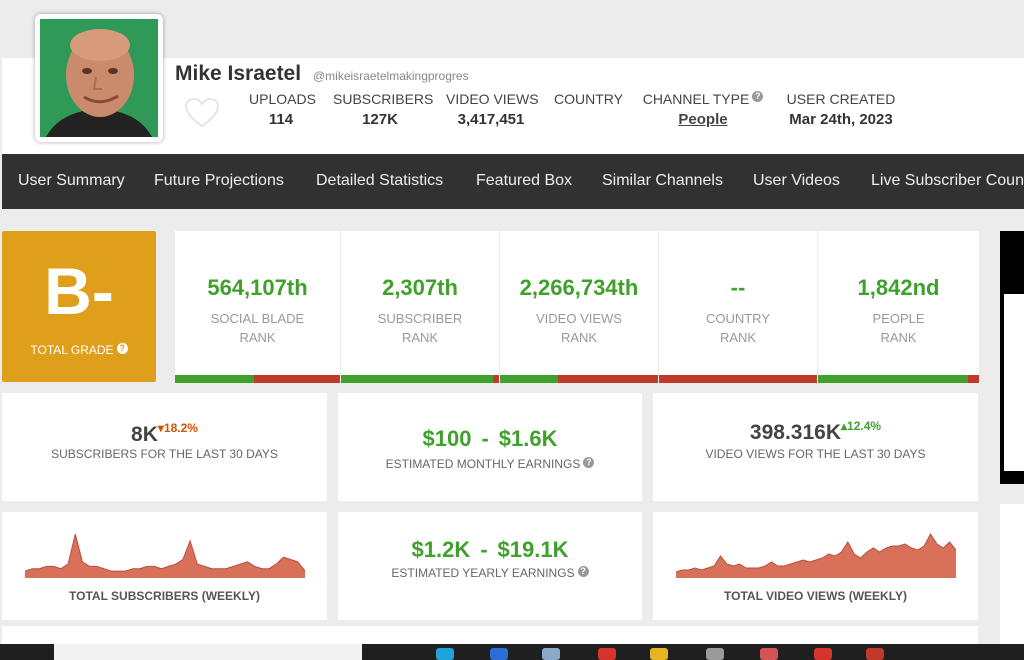  What do you see at coordinates (72, 350) in the screenshot?
I see `grade-label: TOTAL GRADE` at bounding box center [72, 350].